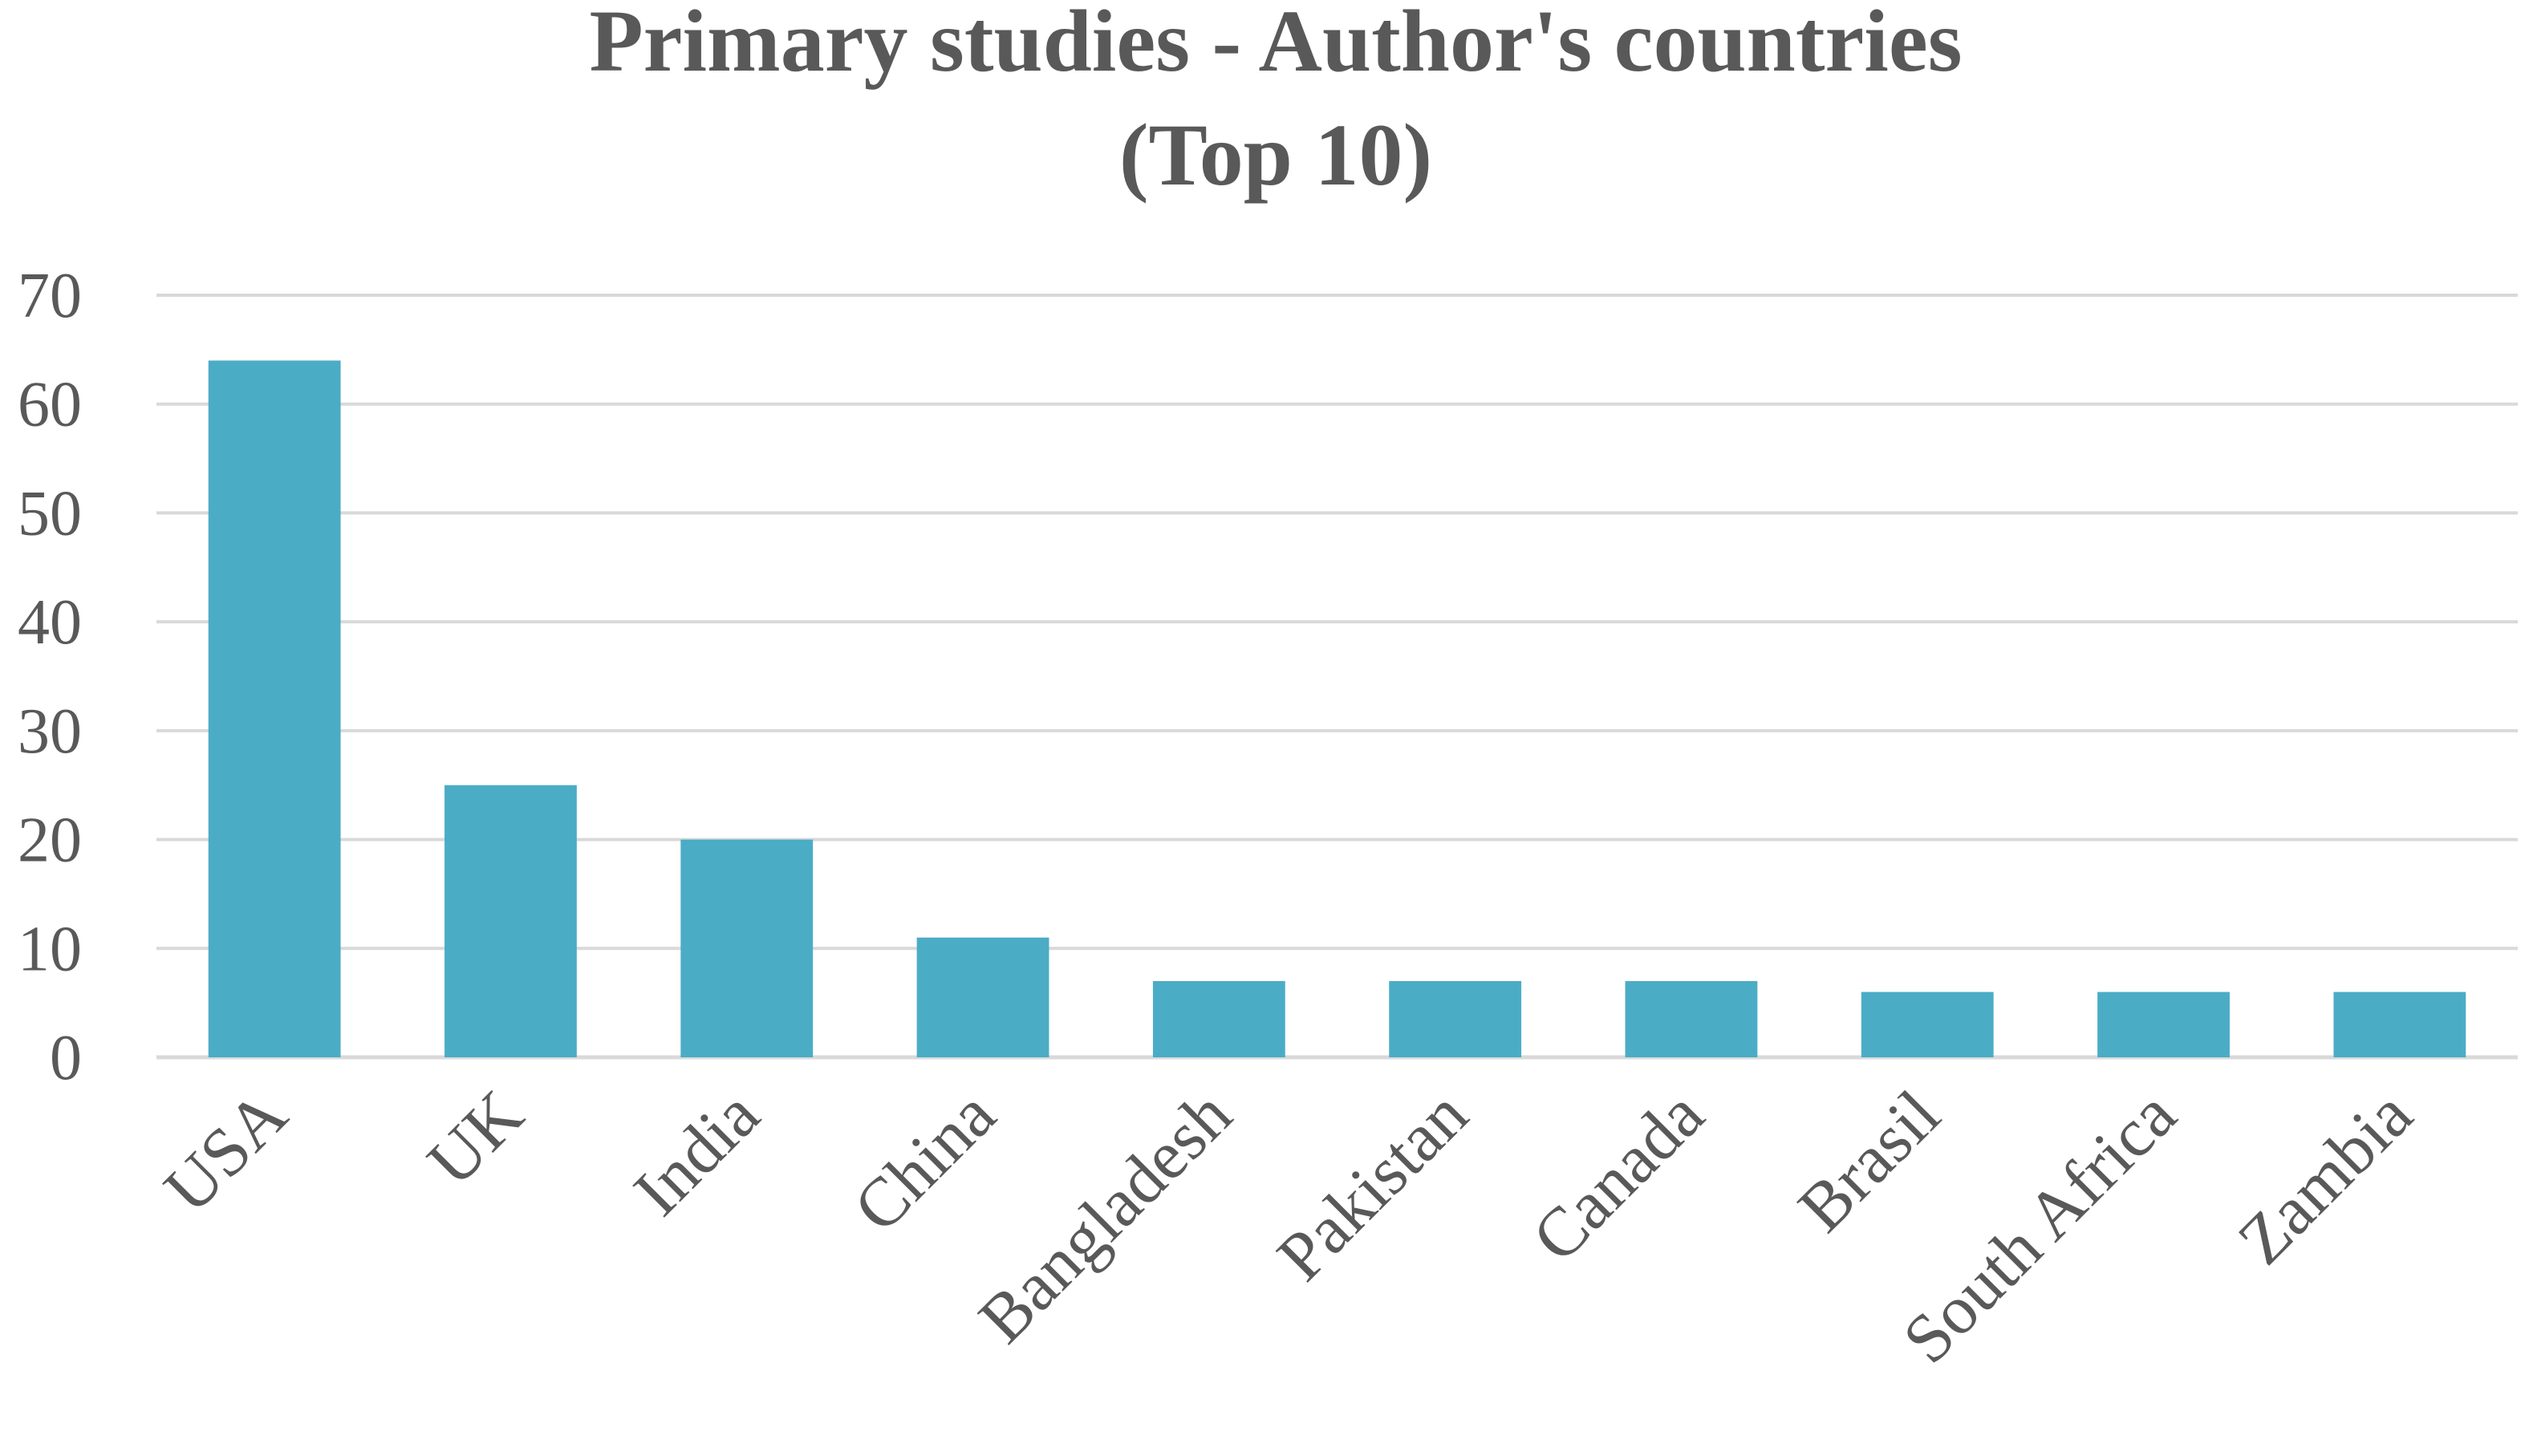  What do you see at coordinates (747, 948) in the screenshot?
I see `bar-india` at bounding box center [747, 948].